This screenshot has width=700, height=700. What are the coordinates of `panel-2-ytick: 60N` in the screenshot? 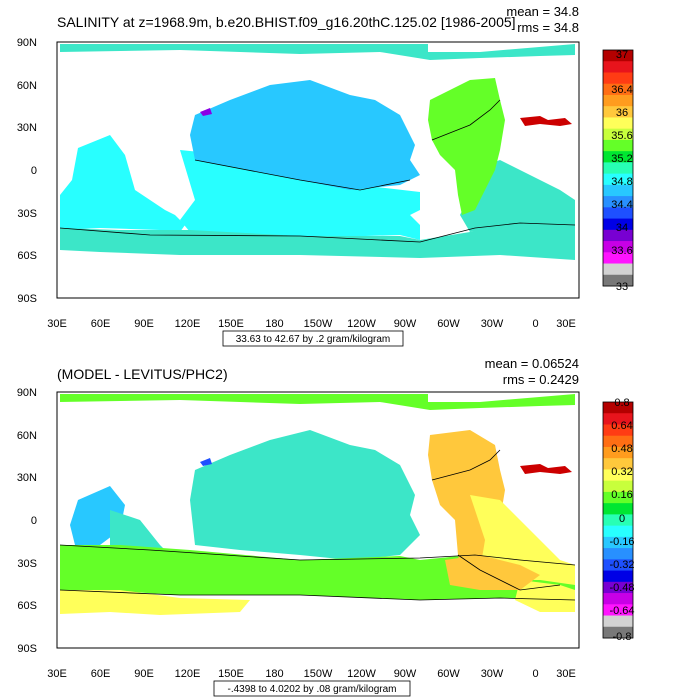 It's located at (27, 436).